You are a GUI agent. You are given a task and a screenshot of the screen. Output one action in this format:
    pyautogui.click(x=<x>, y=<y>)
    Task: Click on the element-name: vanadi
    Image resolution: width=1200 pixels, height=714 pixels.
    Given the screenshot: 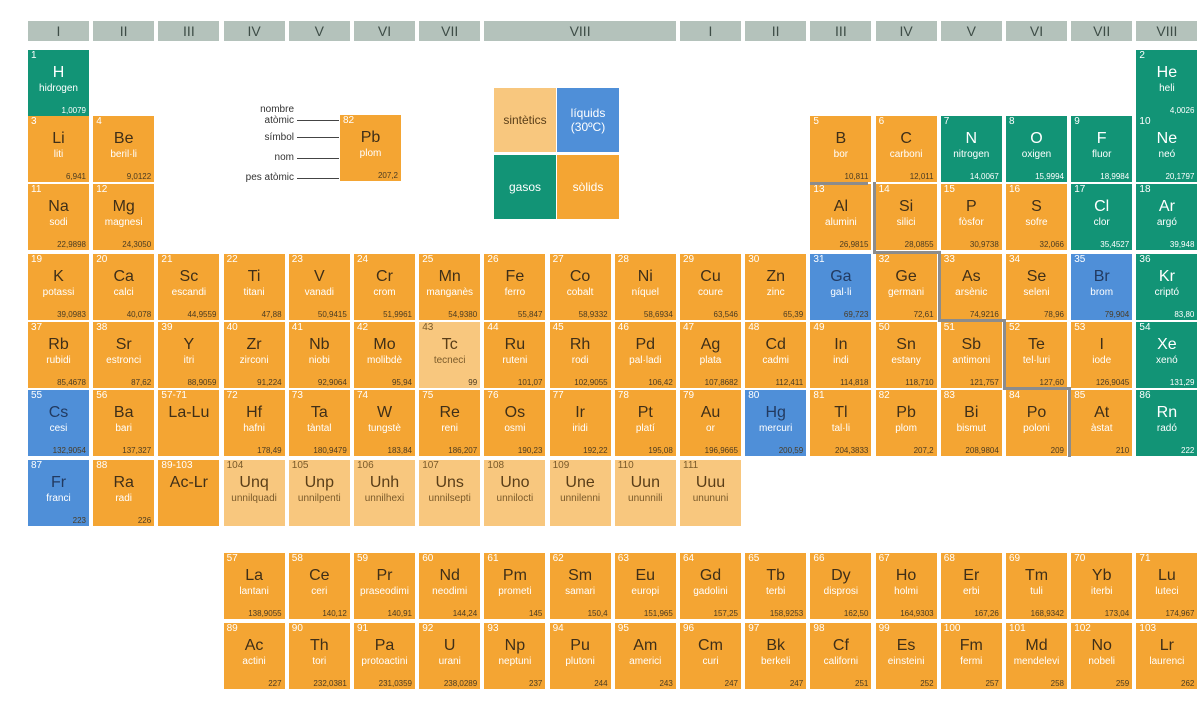 What is the action you would take?
    pyautogui.click(x=319, y=292)
    